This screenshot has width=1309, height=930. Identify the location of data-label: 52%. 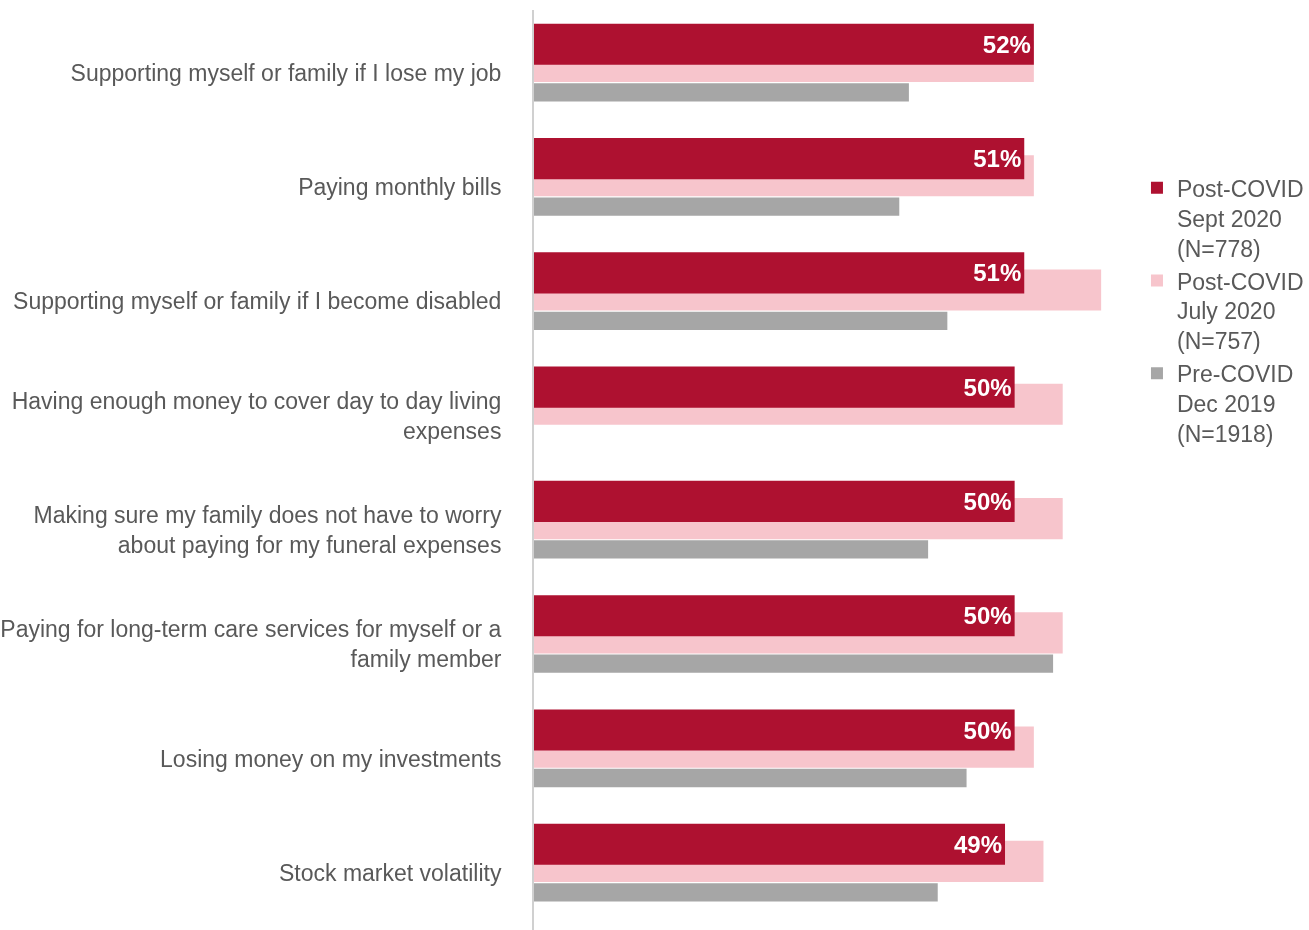
(1006, 44).